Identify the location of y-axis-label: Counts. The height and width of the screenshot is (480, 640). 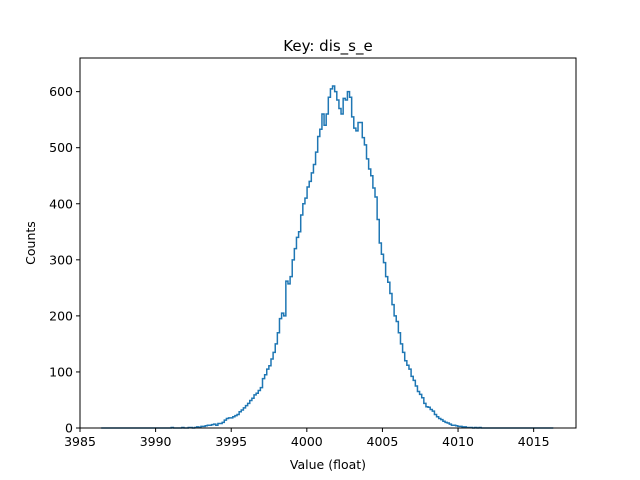
(30, 243).